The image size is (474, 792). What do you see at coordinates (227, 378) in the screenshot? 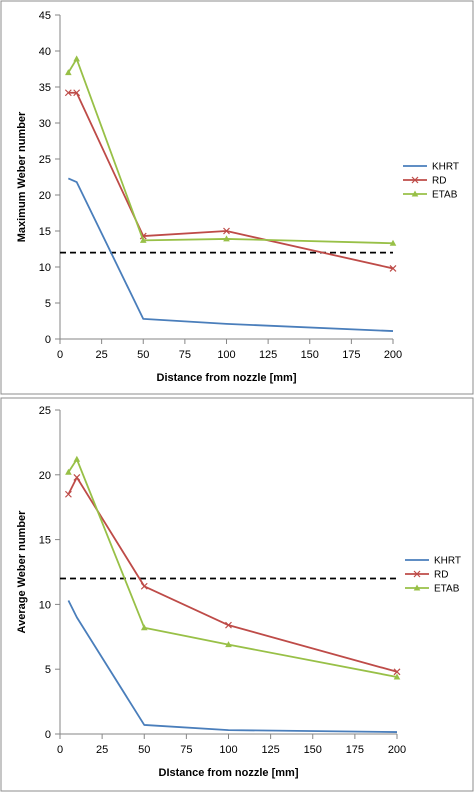
I see `x-axis-label: Distance from nozzle [mm]` at bounding box center [227, 378].